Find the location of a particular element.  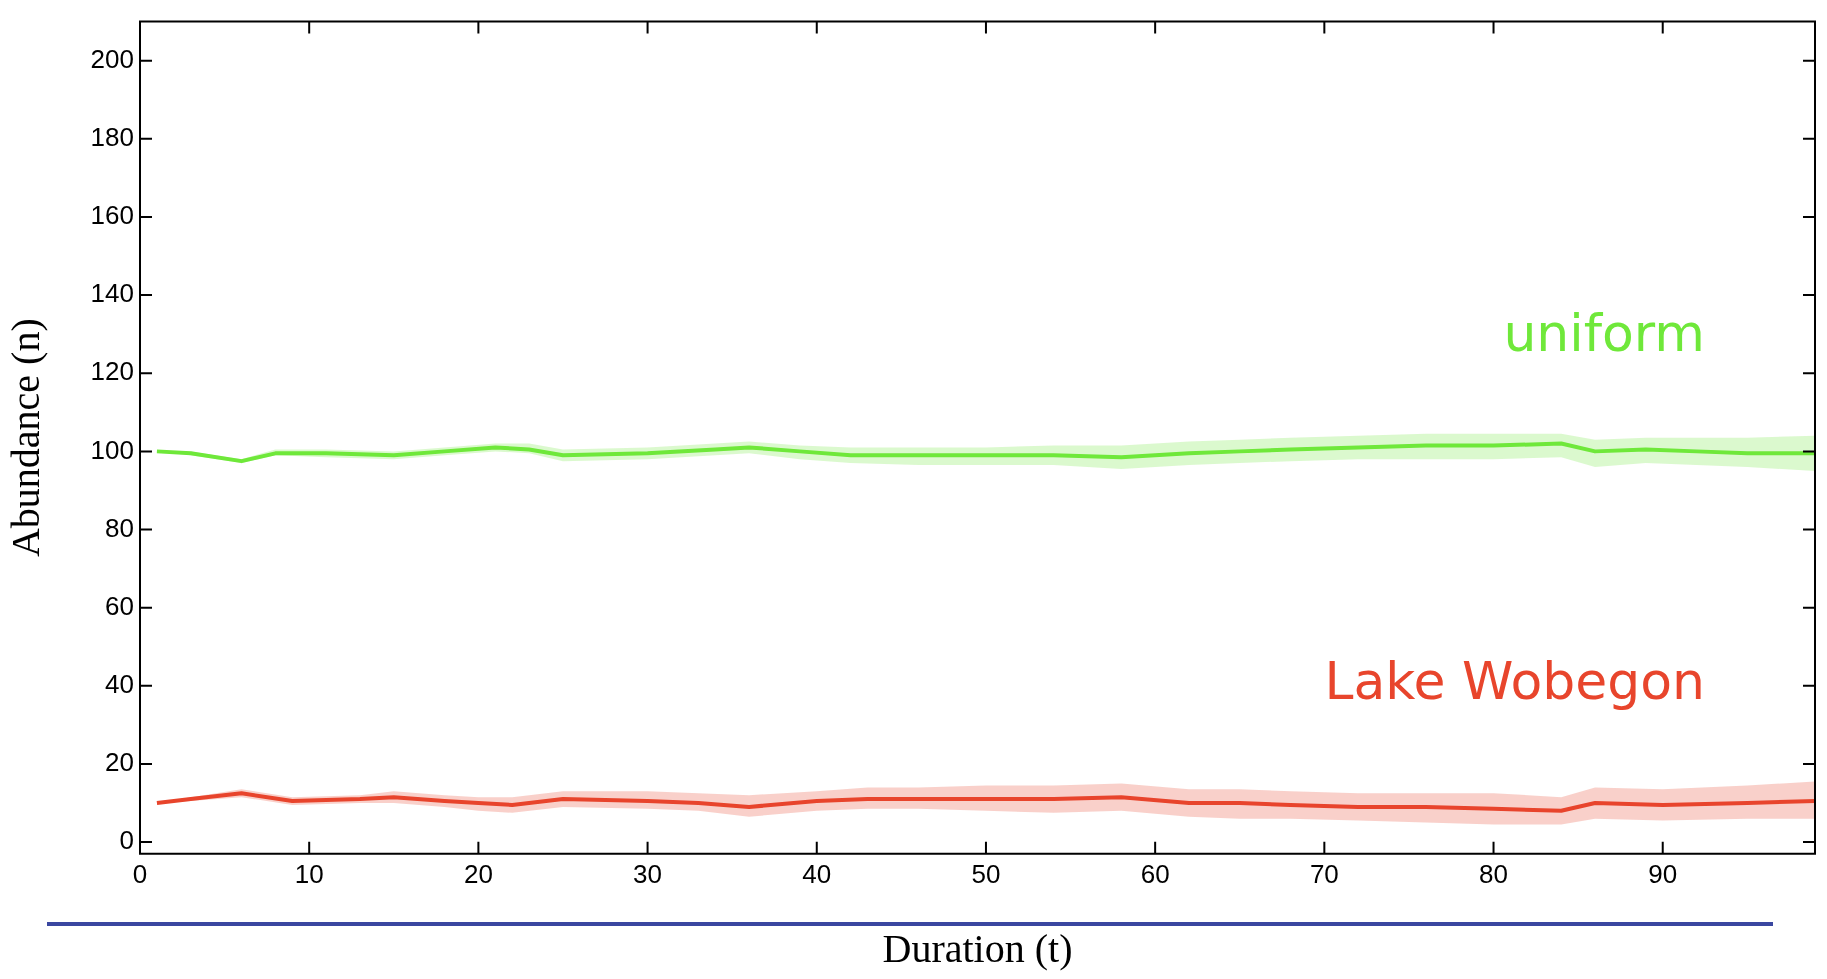

x-tick-label: 10 is located at coordinates (309, 873).